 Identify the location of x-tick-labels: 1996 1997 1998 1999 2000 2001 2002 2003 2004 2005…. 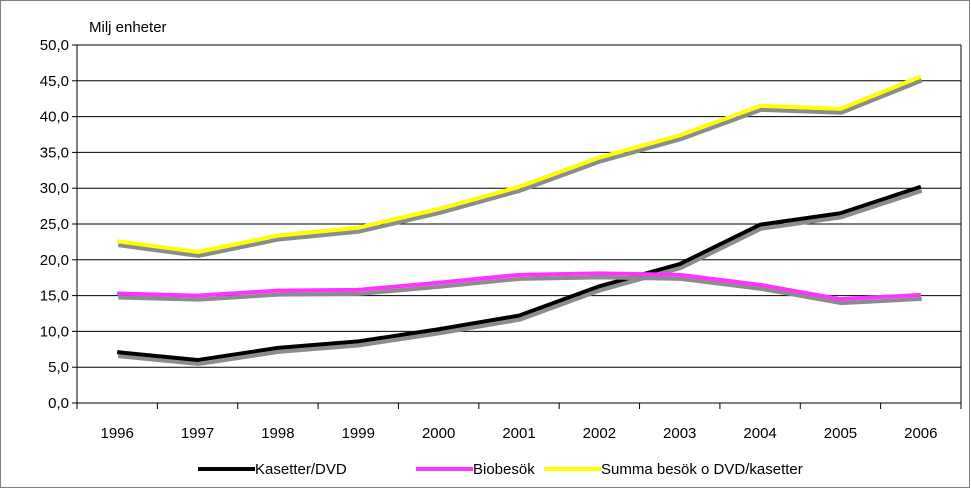
(518, 433).